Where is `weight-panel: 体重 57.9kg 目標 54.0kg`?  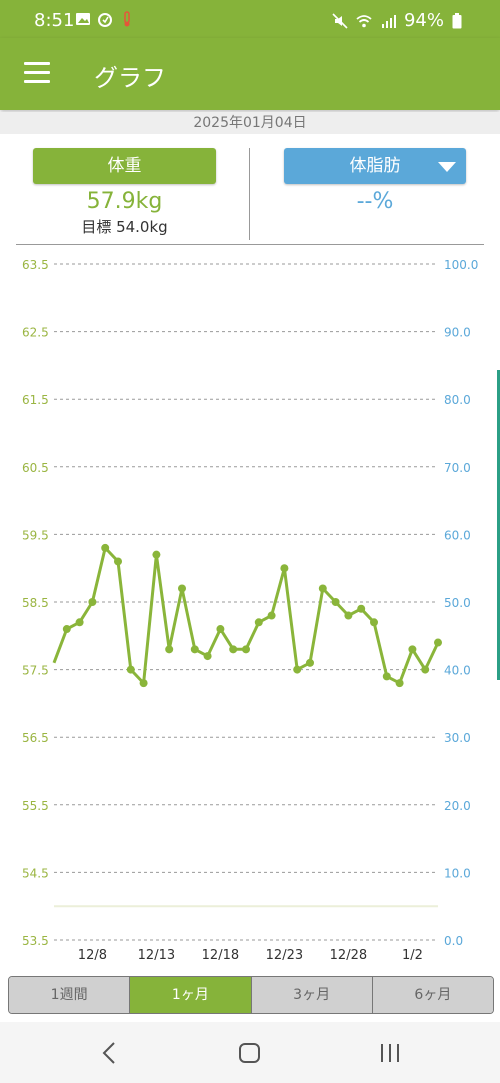 weight-panel: 体重 57.9kg 目標 54.0kg is located at coordinates (124, 192).